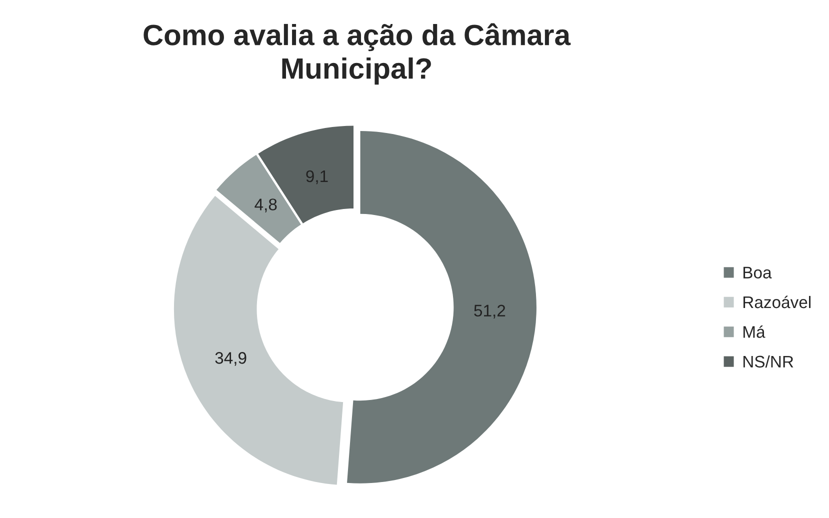 The height and width of the screenshot is (518, 829). Describe the element at coordinates (754, 331) in the screenshot. I see `legend-label: Má` at that location.